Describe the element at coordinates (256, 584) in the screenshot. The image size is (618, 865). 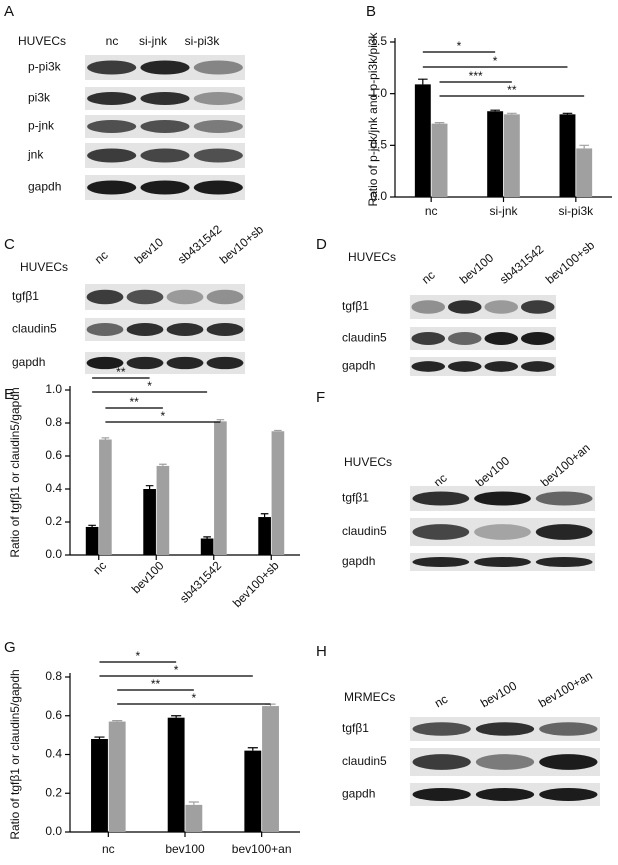
I see `x-tick-label: bev100+sb` at that location.